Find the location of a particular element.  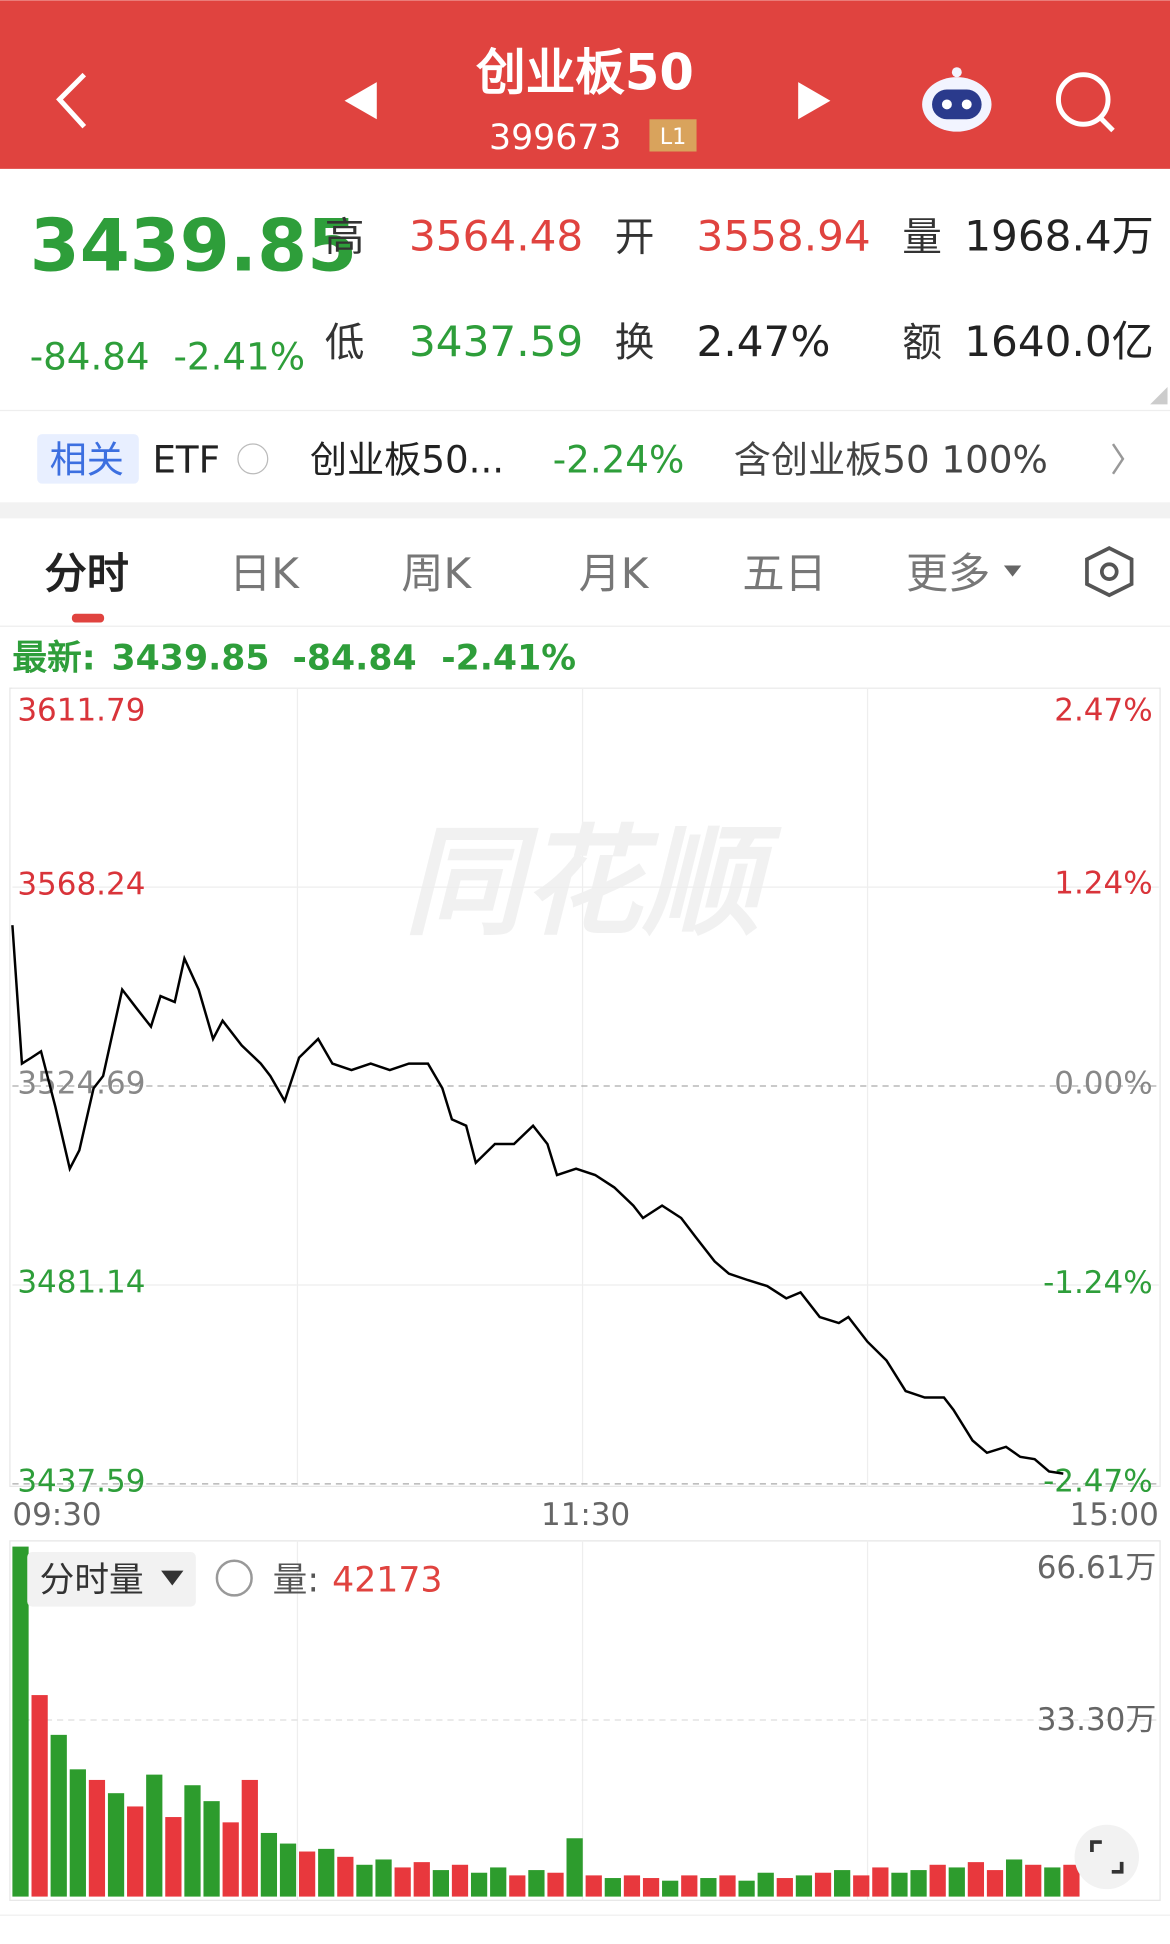

x-tick-label: 11:30 is located at coordinates (585, 1515).